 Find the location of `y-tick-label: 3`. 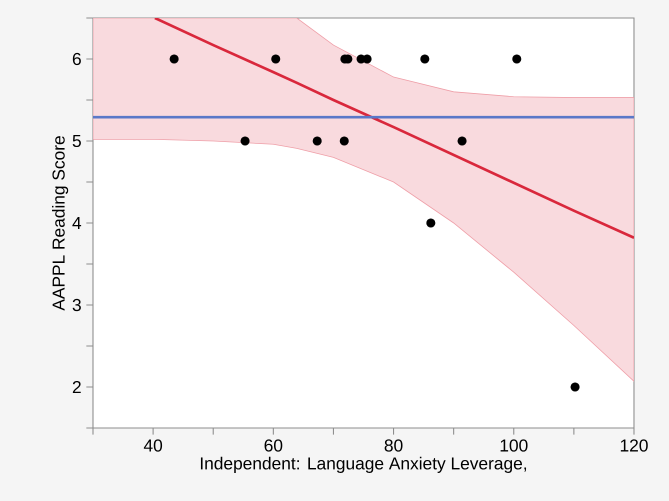

y-tick-label: 3 is located at coordinates (76, 305).